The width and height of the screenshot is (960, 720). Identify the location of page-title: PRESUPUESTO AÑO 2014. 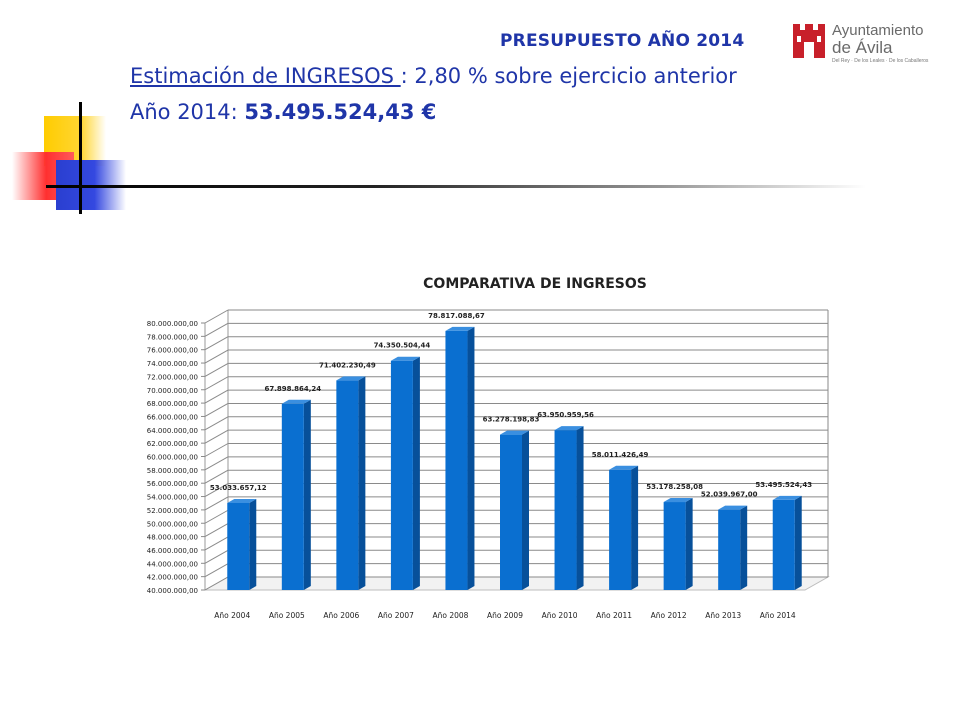
(622, 41).